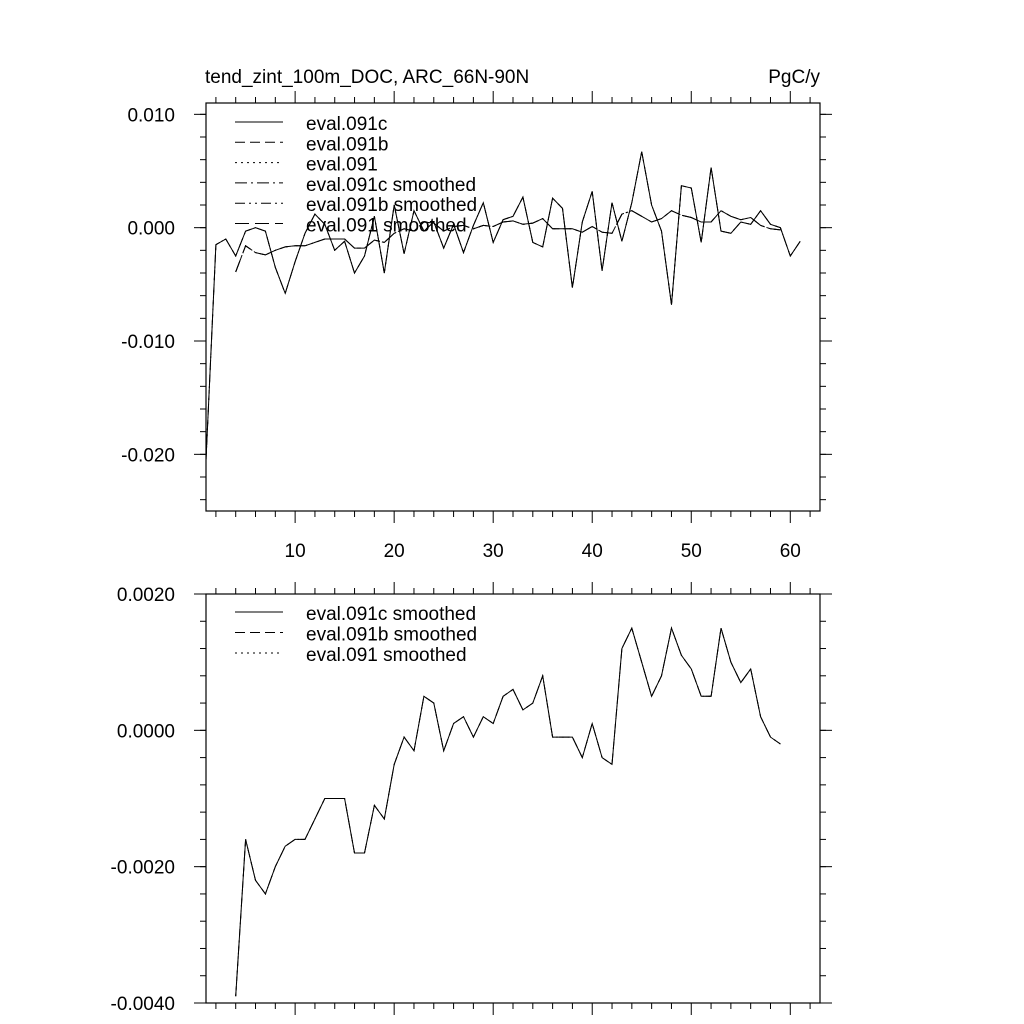 The height and width of the screenshot is (1024, 1024). What do you see at coordinates (493, 551) in the screenshot?
I see `x-tick-label: 30` at bounding box center [493, 551].